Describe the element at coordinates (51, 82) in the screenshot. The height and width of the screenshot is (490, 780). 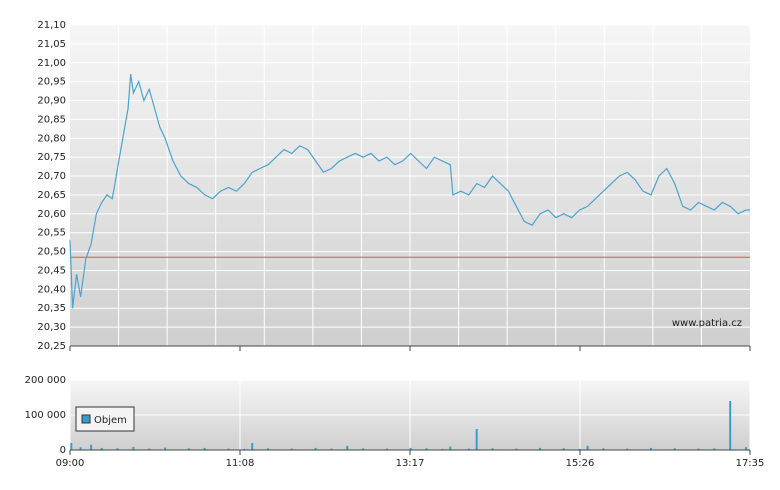
I see `y-tick-label: 20,95` at that location.